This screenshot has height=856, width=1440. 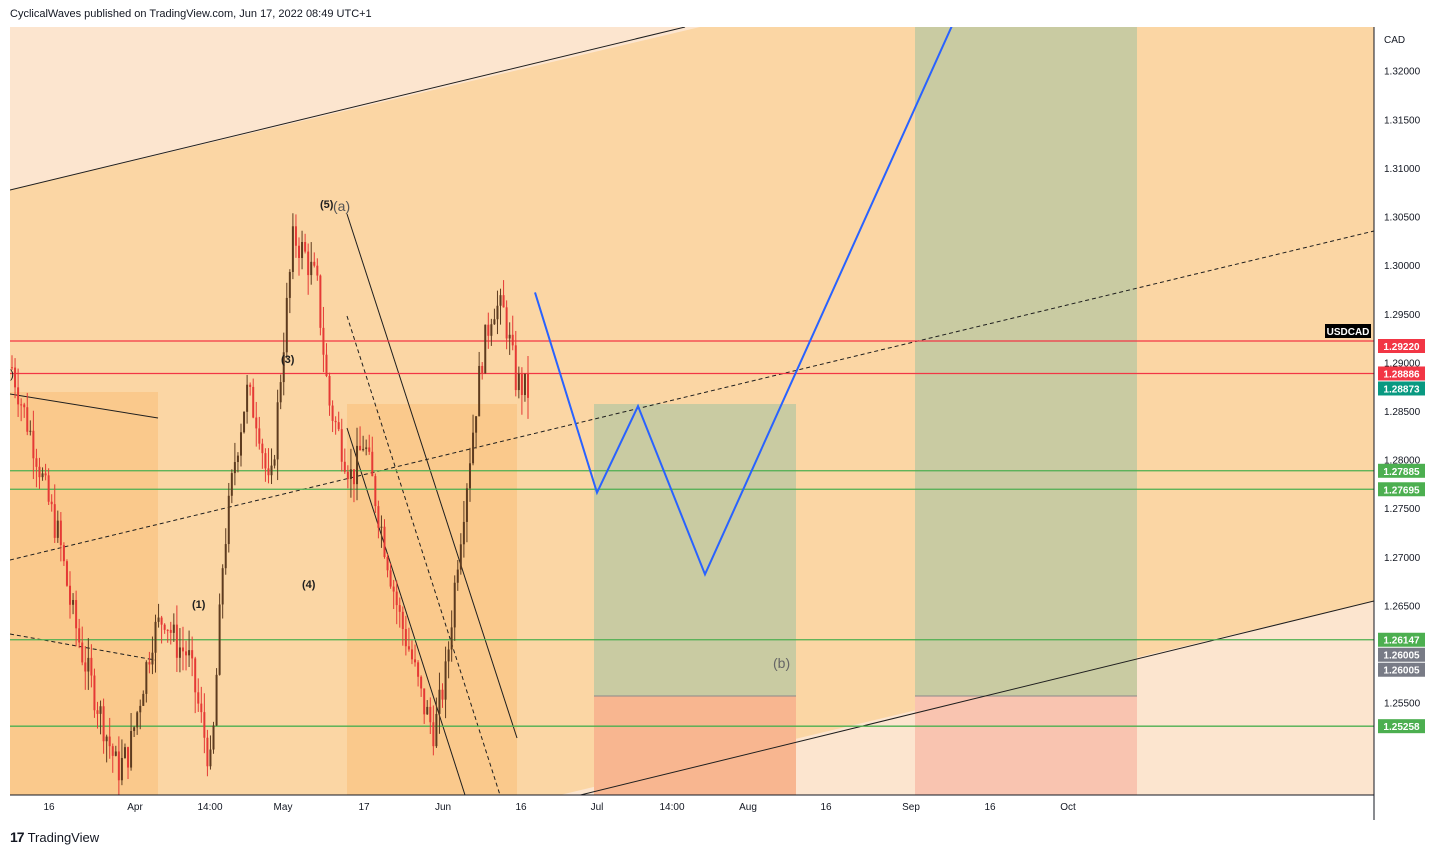 I want to click on y-tick-label: 1.26500, so click(x=1402, y=606).